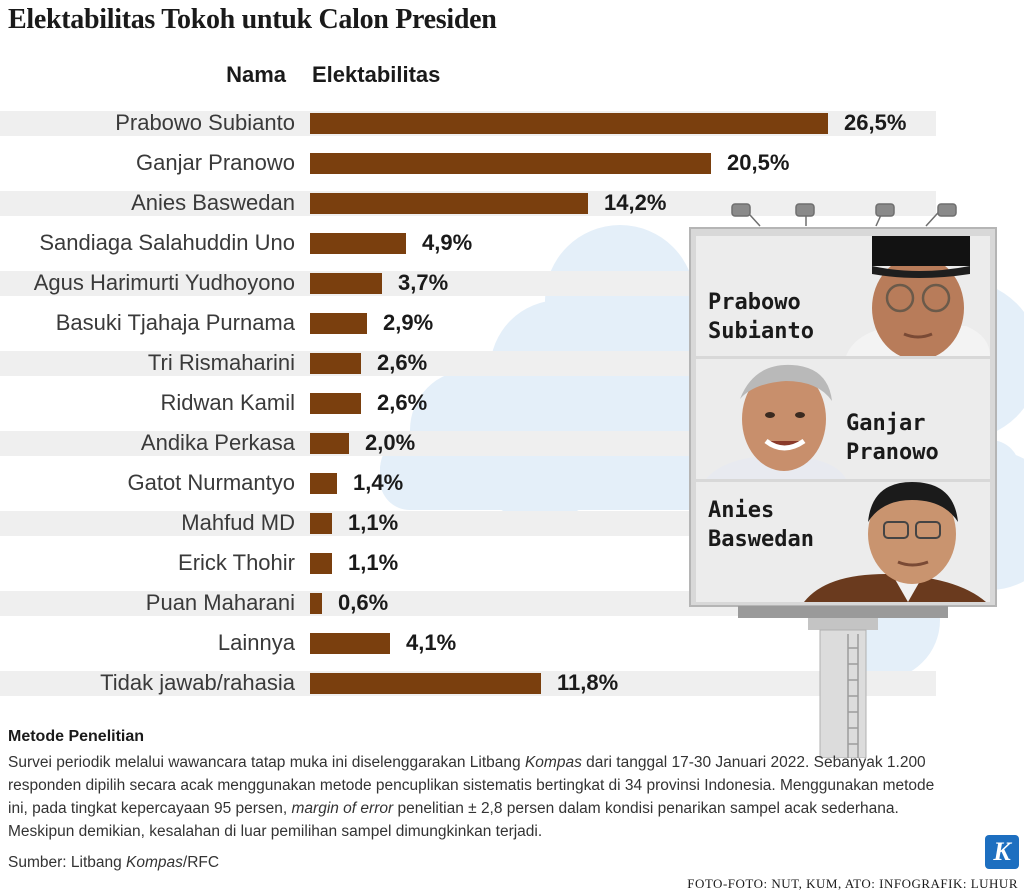  Describe the element at coordinates (167, 242) in the screenshot. I see `bar-label: Sandiaga Salahuddin Uno` at that location.